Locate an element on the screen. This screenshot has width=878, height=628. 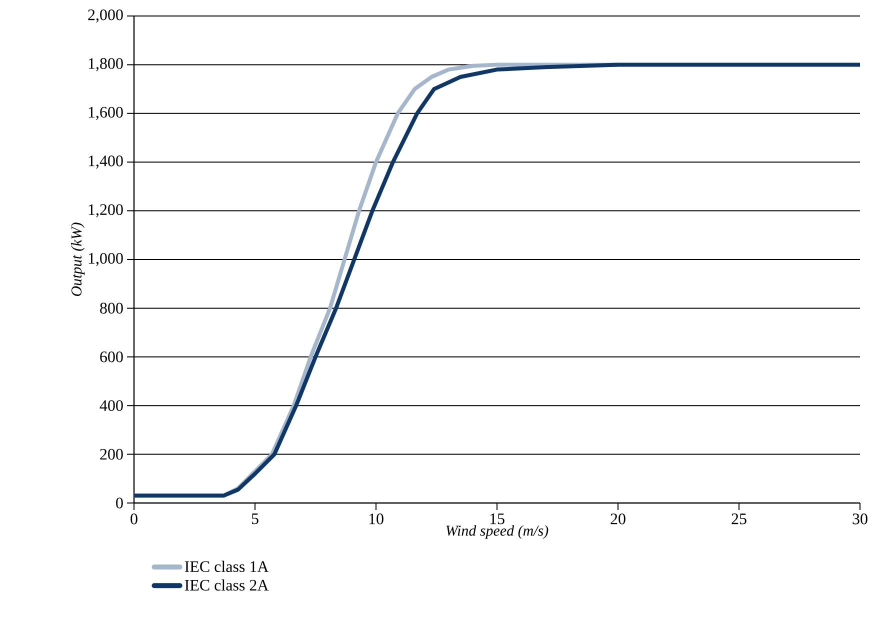
x-tick-label: 15 is located at coordinates (497, 519).